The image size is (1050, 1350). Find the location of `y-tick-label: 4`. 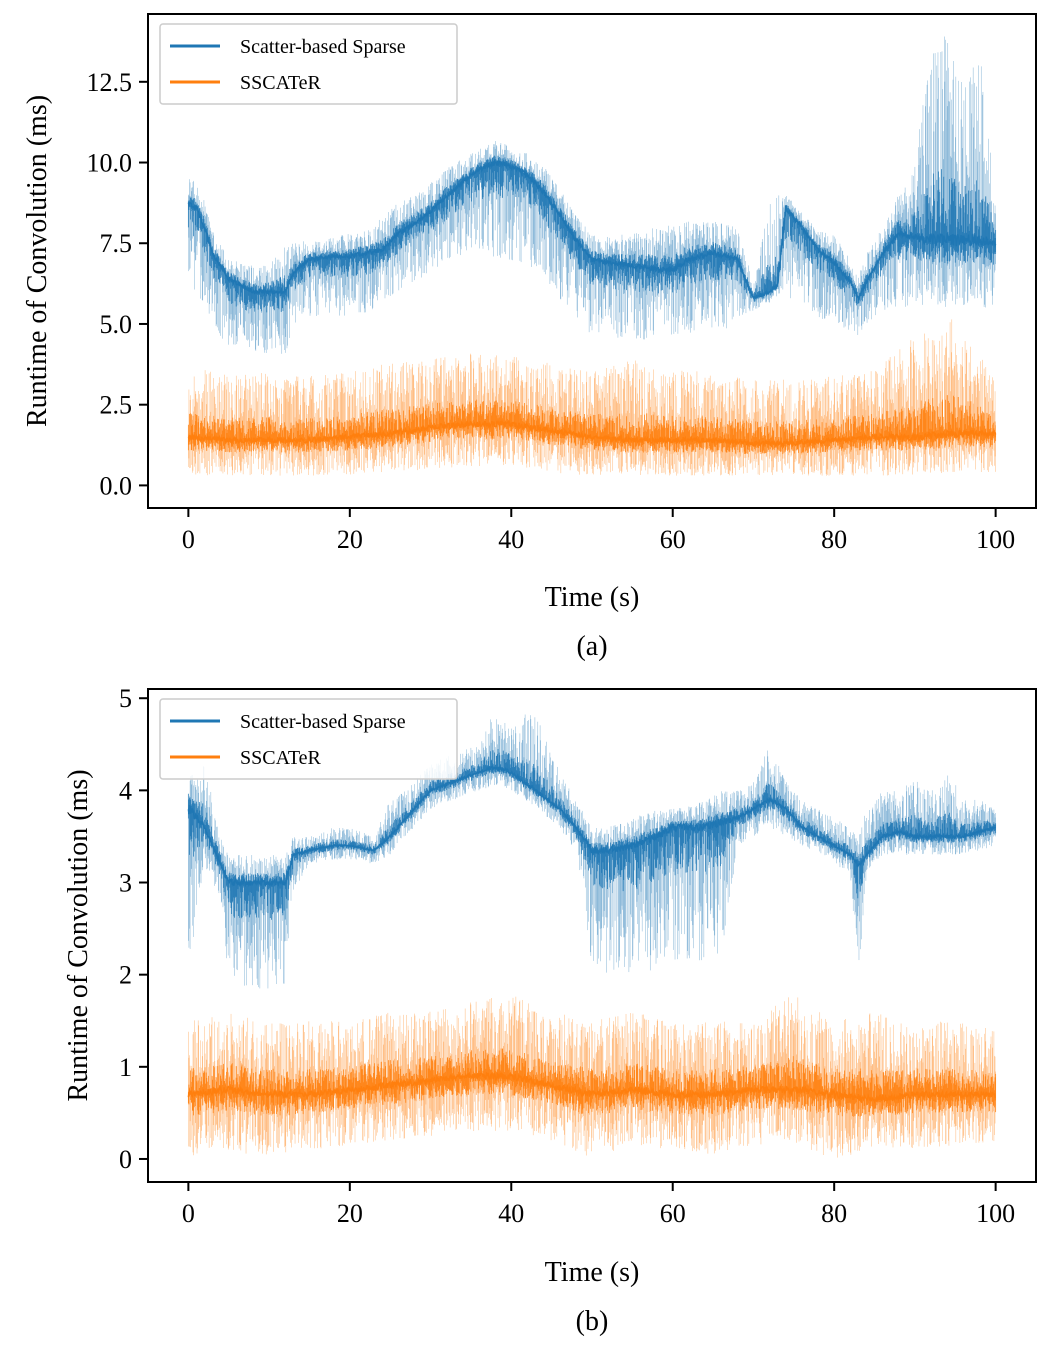

y-tick-label: 4 is located at coordinates (125, 790).